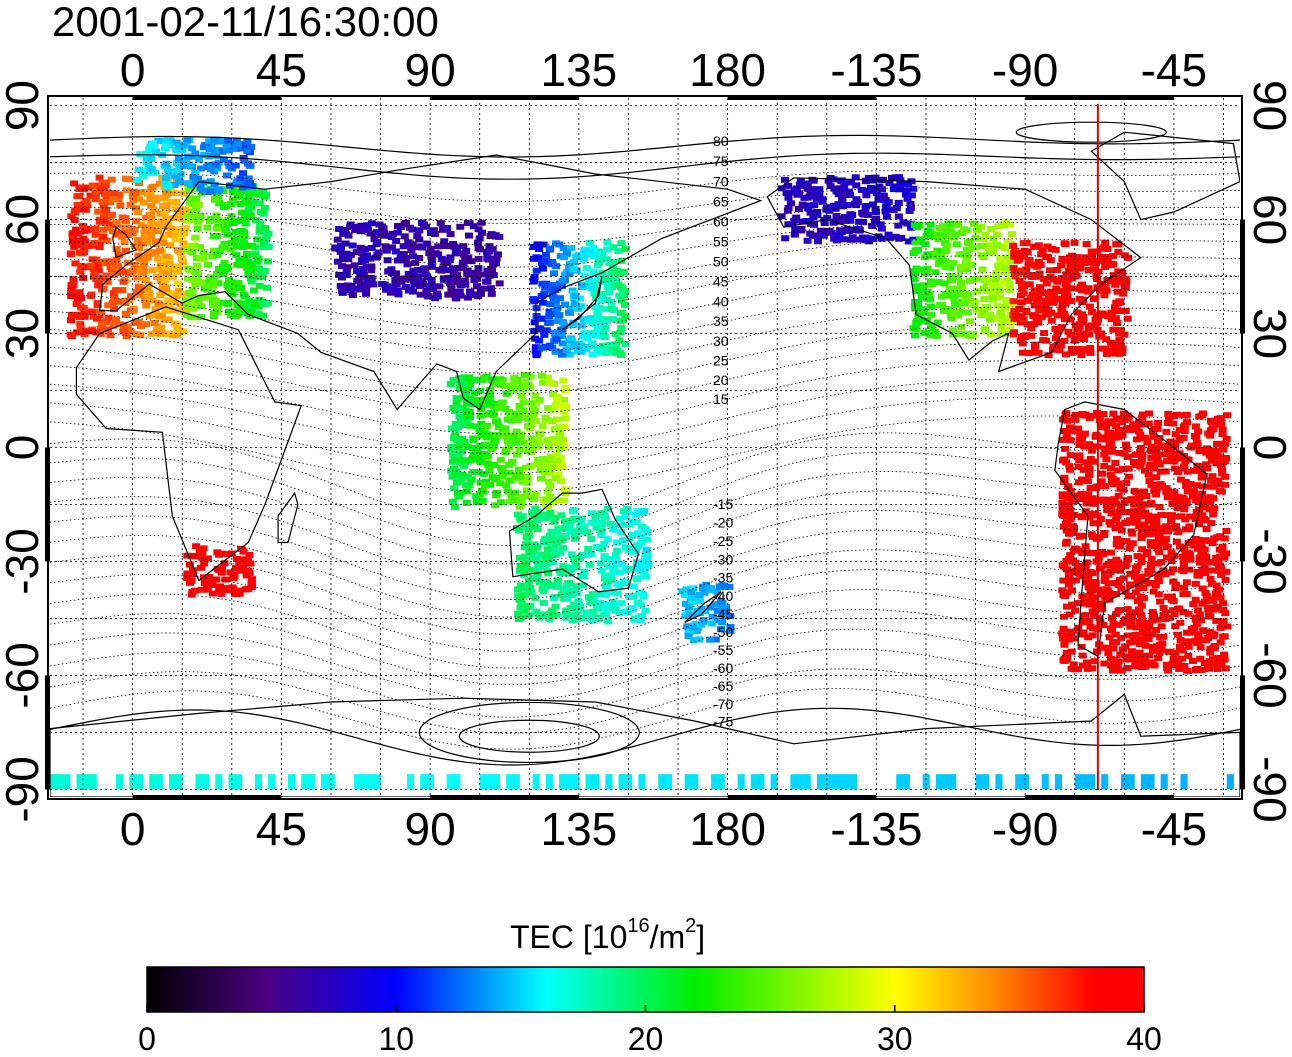  Describe the element at coordinates (721, 399) in the screenshot. I see `contour-label: 15` at that location.